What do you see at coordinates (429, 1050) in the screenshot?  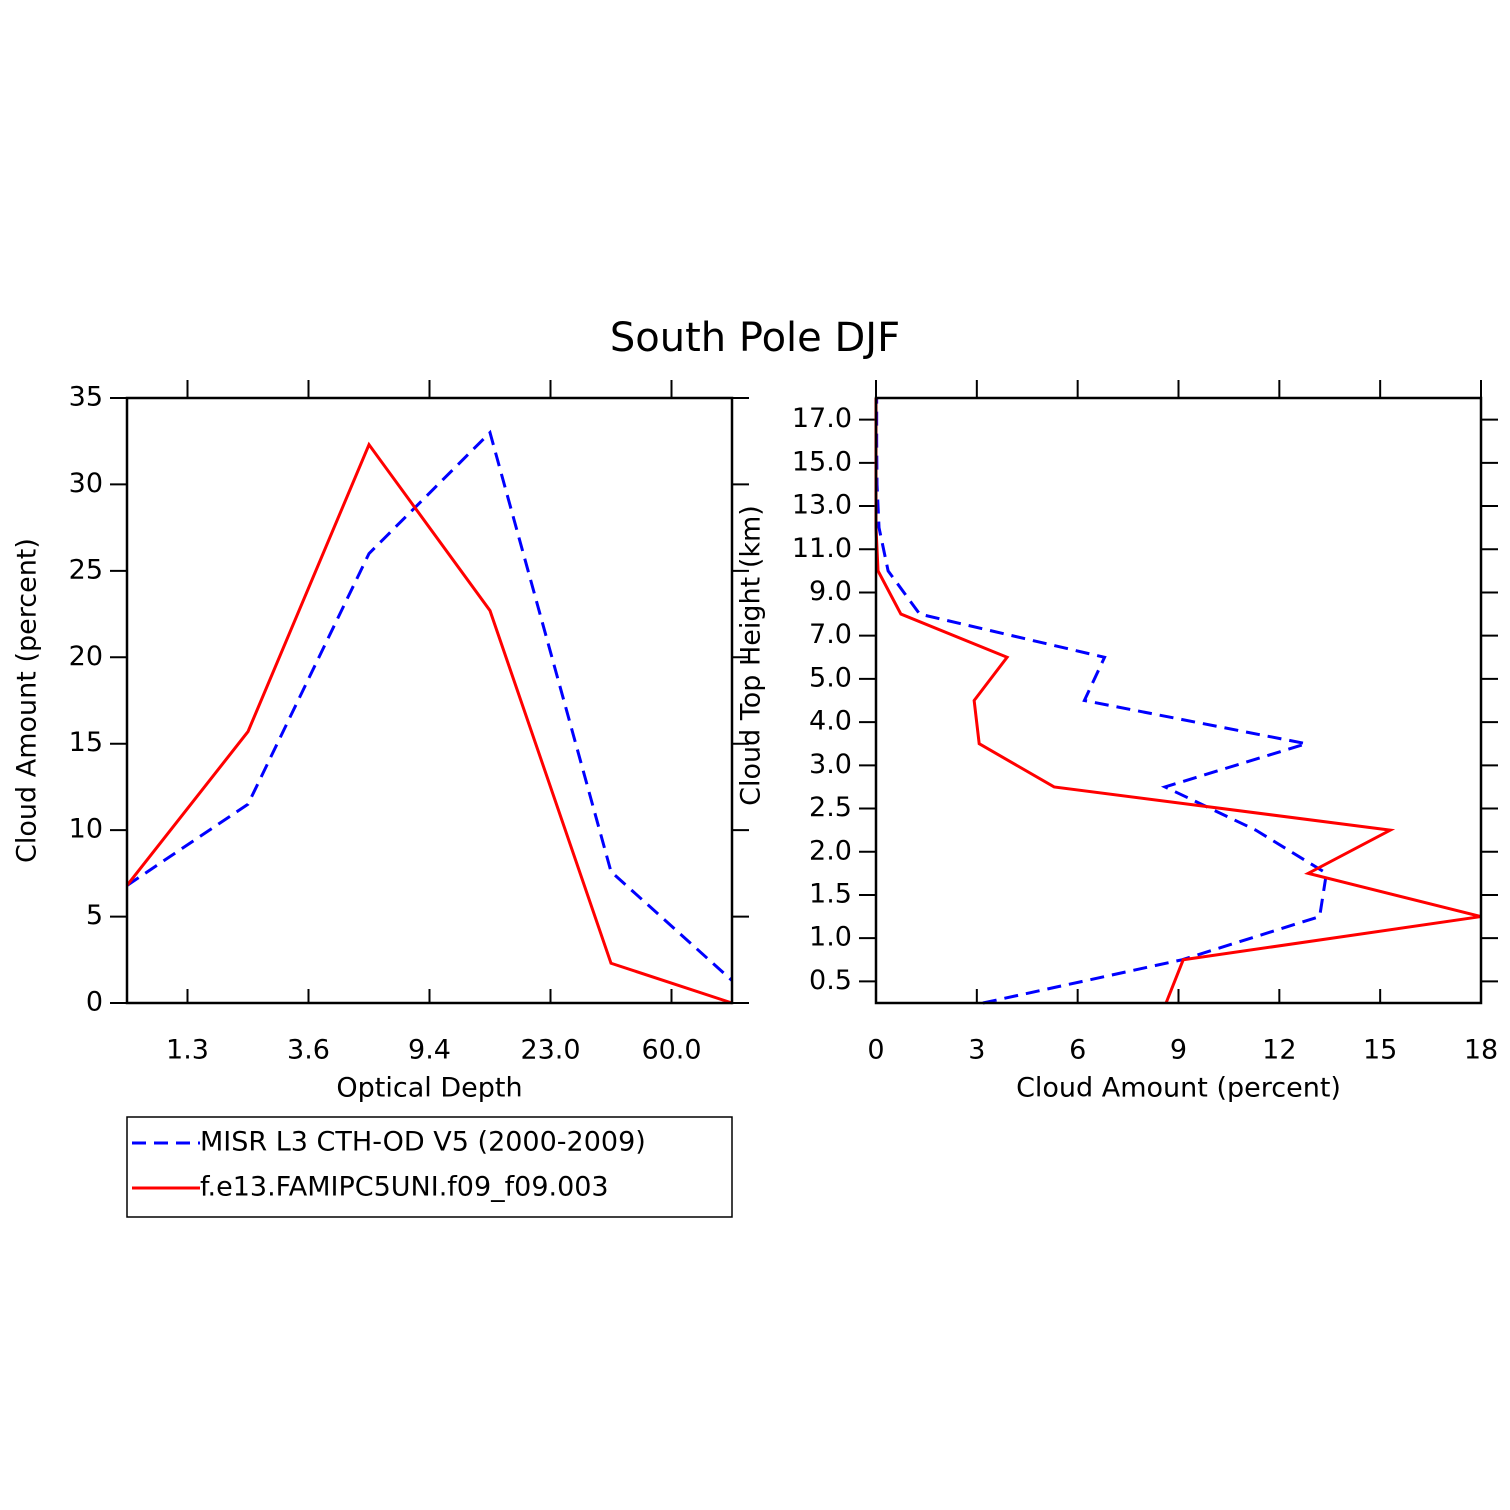 I see `x-tick-label: 9.4` at bounding box center [429, 1050].